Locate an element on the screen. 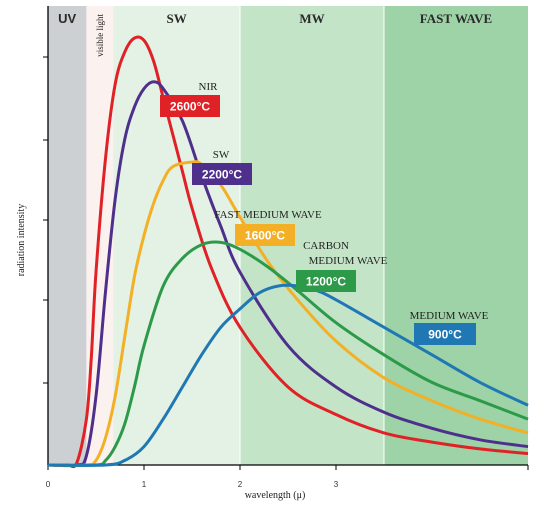  series-name-label: CARBON is located at coordinates (326, 246).